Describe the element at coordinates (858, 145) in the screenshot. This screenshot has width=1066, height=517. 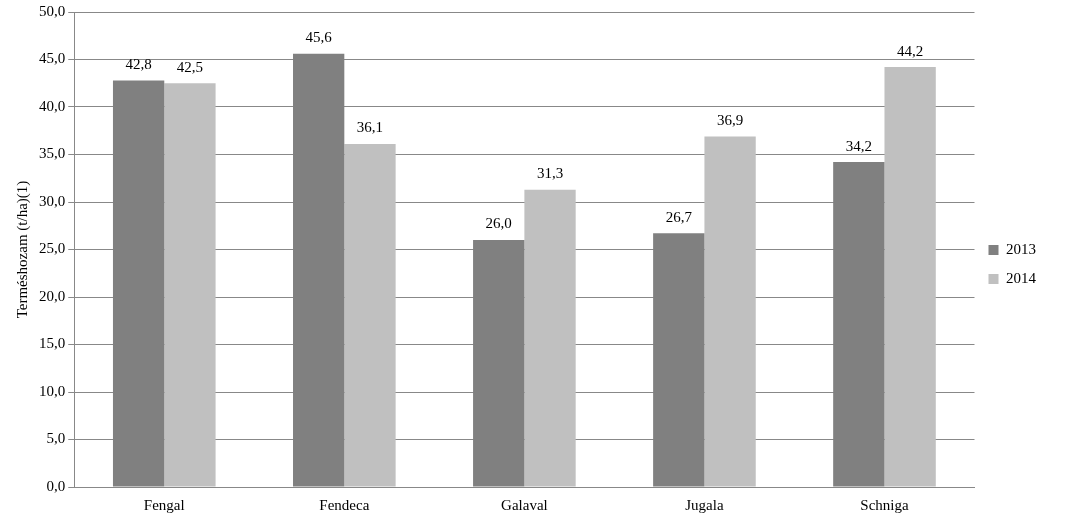
I see `data-label: 34,2` at that location.